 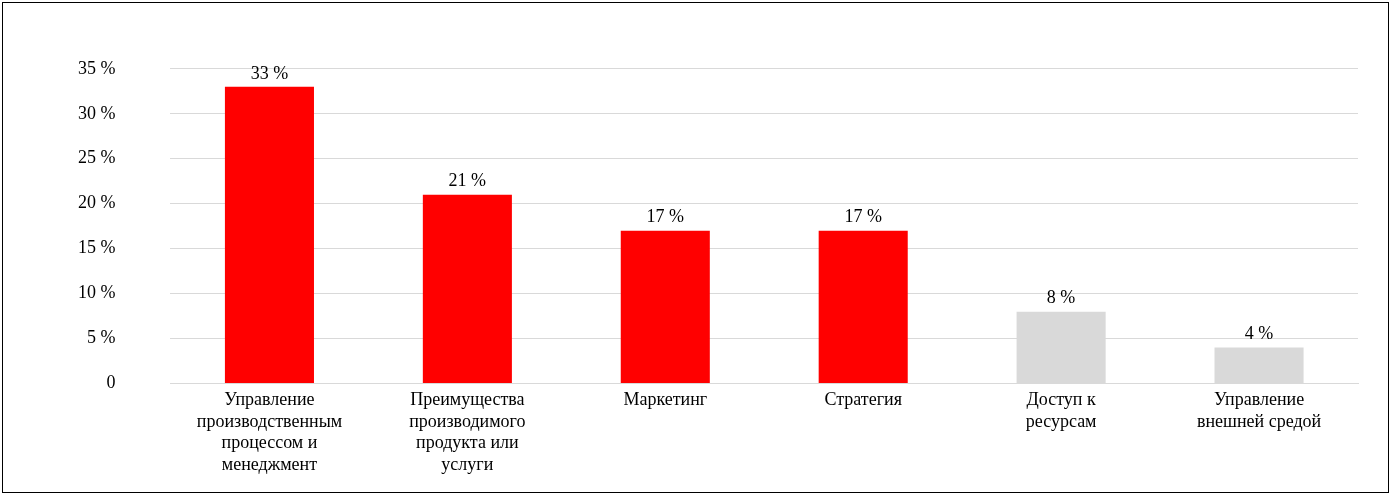 I want to click on y-tick-label: 10 %, so click(x=96, y=292).